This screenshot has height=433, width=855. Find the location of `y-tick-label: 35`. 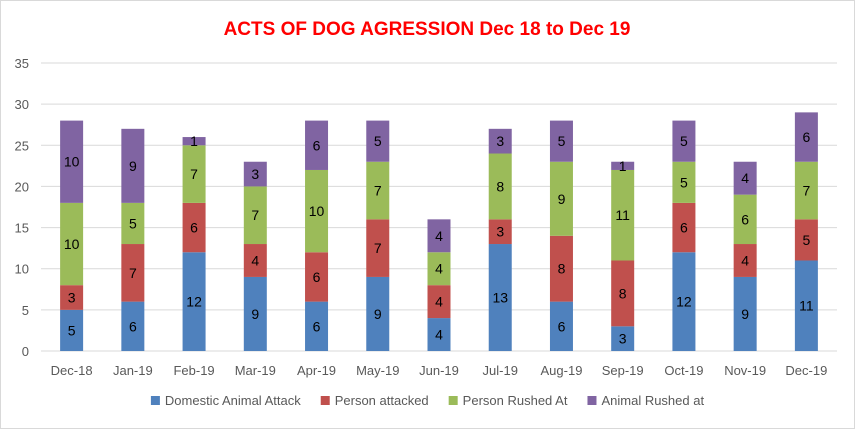

y-tick-label: 35 is located at coordinates (22, 63).